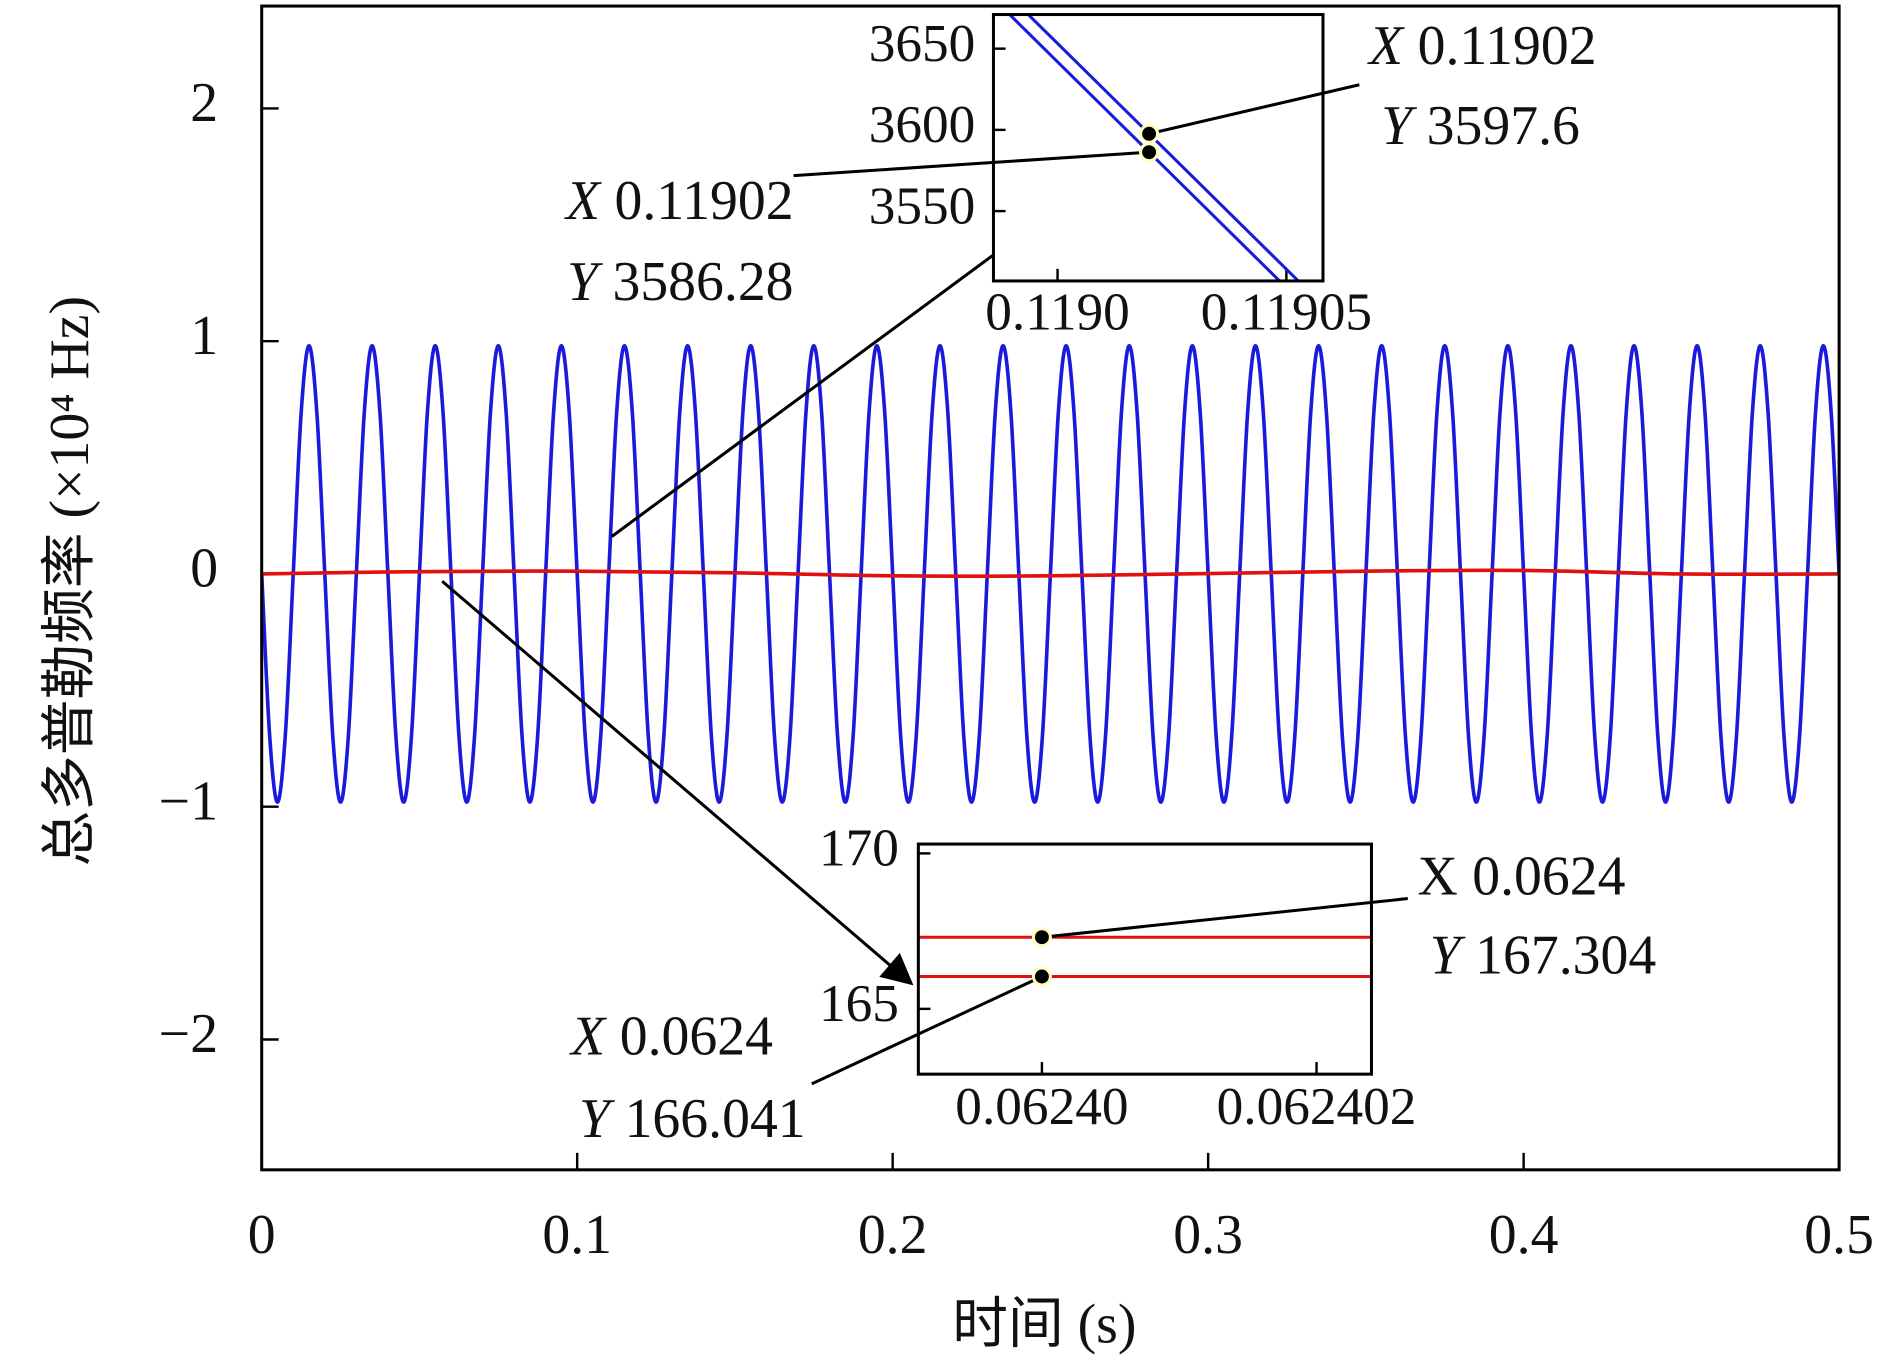  What do you see at coordinates (577, 1235) in the screenshot?
I see `x-tick-label: 0.1` at bounding box center [577, 1235].